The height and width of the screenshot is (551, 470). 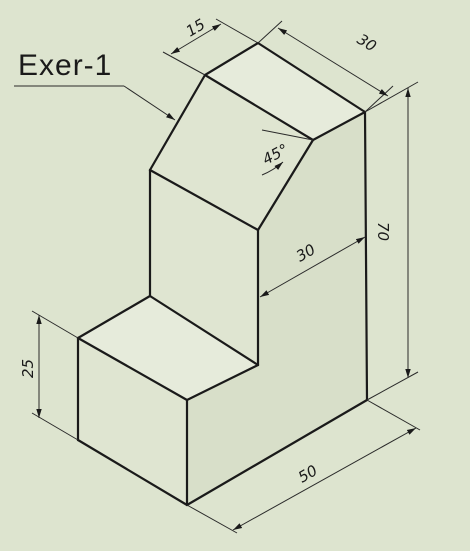 I want to click on dim-label-70: 70, so click(x=383, y=231).